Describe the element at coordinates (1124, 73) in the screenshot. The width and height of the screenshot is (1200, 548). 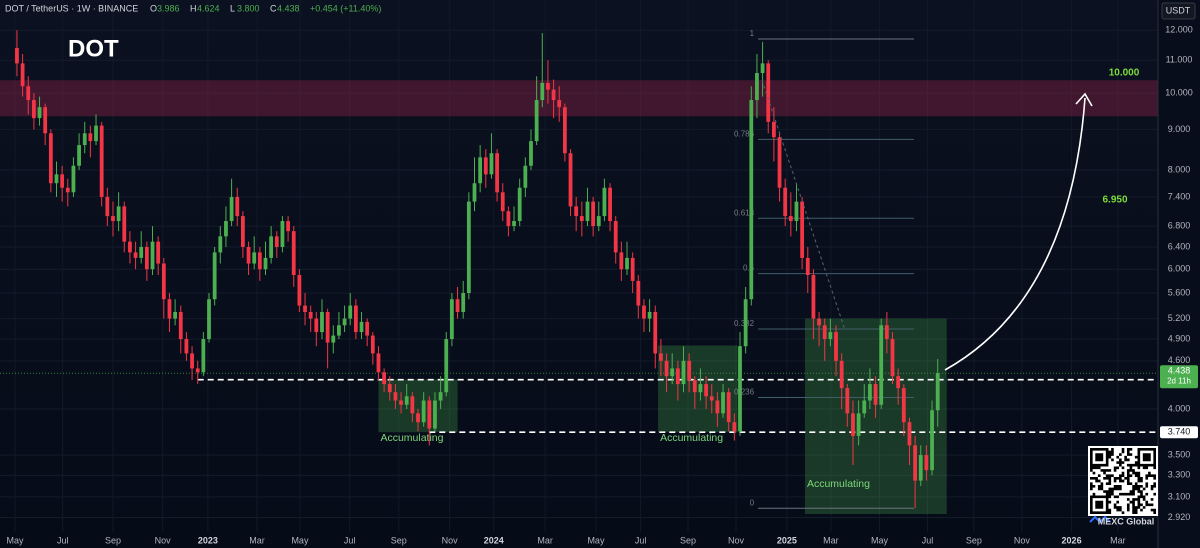
I see `target-label: 10.000` at that location.